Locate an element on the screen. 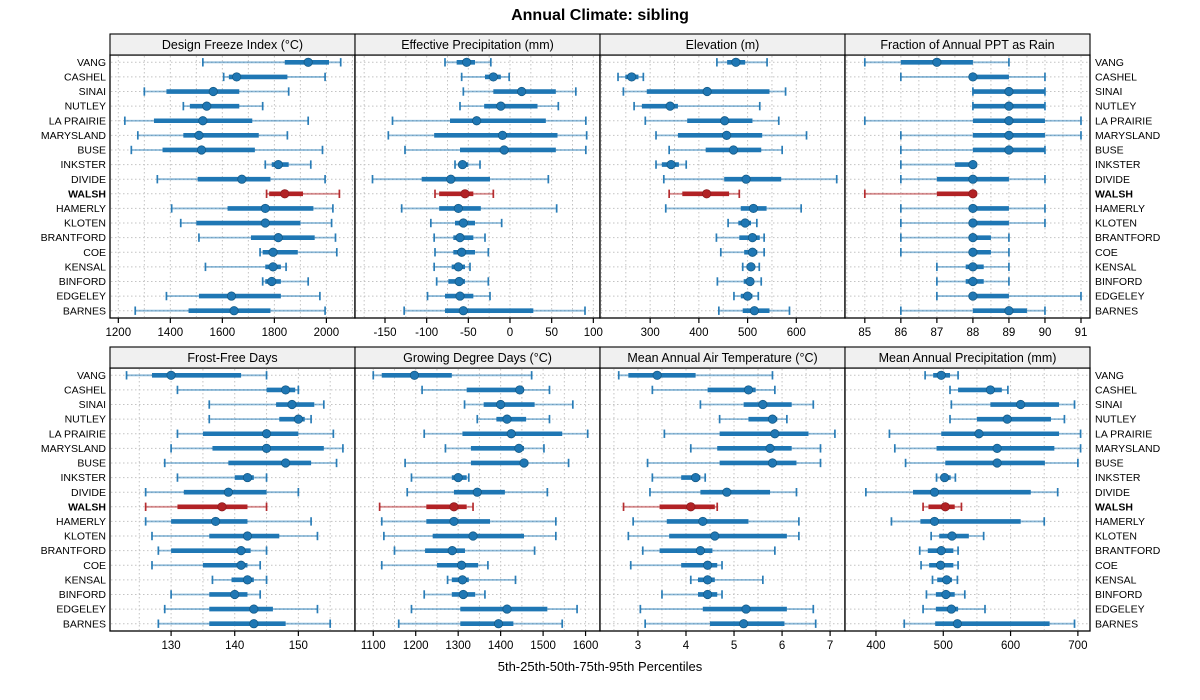 Image resolution: width=1200 pixels, height=700 pixels. station-label-right: BRANTFORD is located at coordinates (1128, 238).